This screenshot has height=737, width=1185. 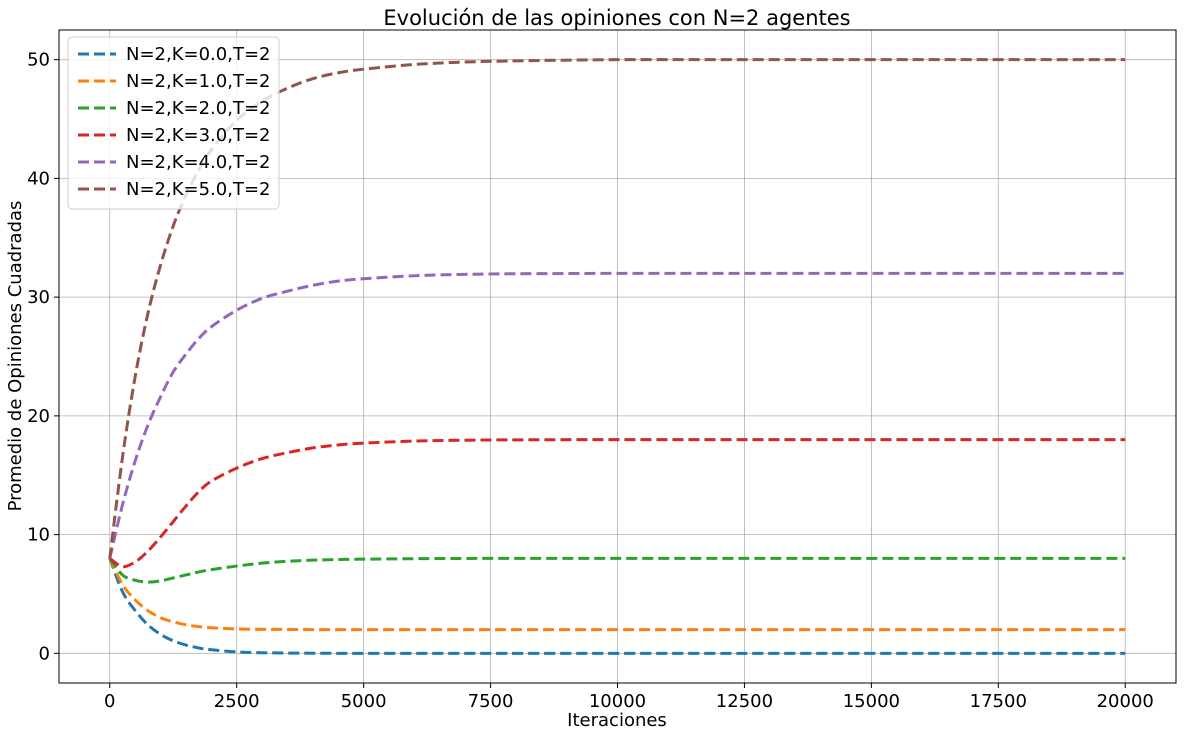 What do you see at coordinates (198, 135) in the screenshot?
I see `legend-label: N=2,K=3.0,T=2` at bounding box center [198, 135].